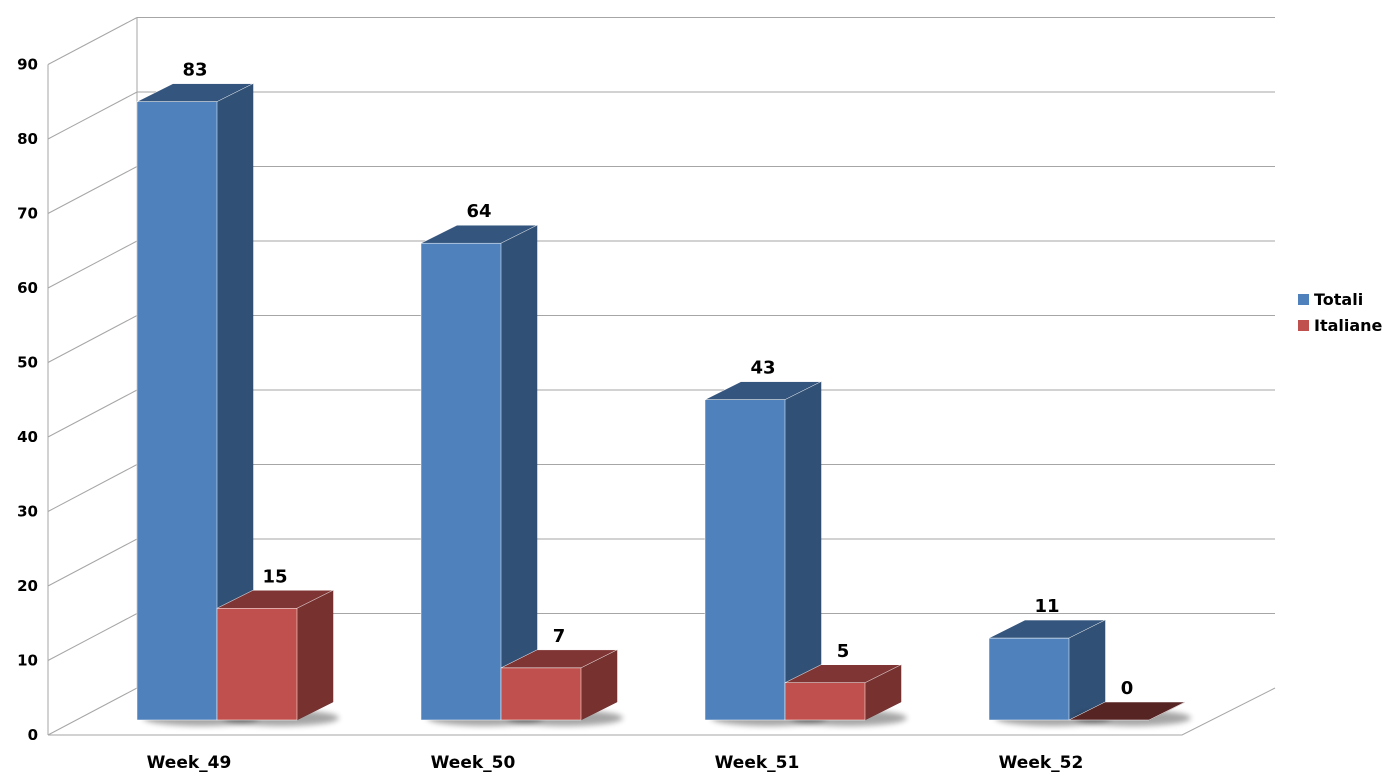 The width and height of the screenshot is (1395, 783). What do you see at coordinates (1338, 299) in the screenshot?
I see `legend-label-totali: Totali` at bounding box center [1338, 299].